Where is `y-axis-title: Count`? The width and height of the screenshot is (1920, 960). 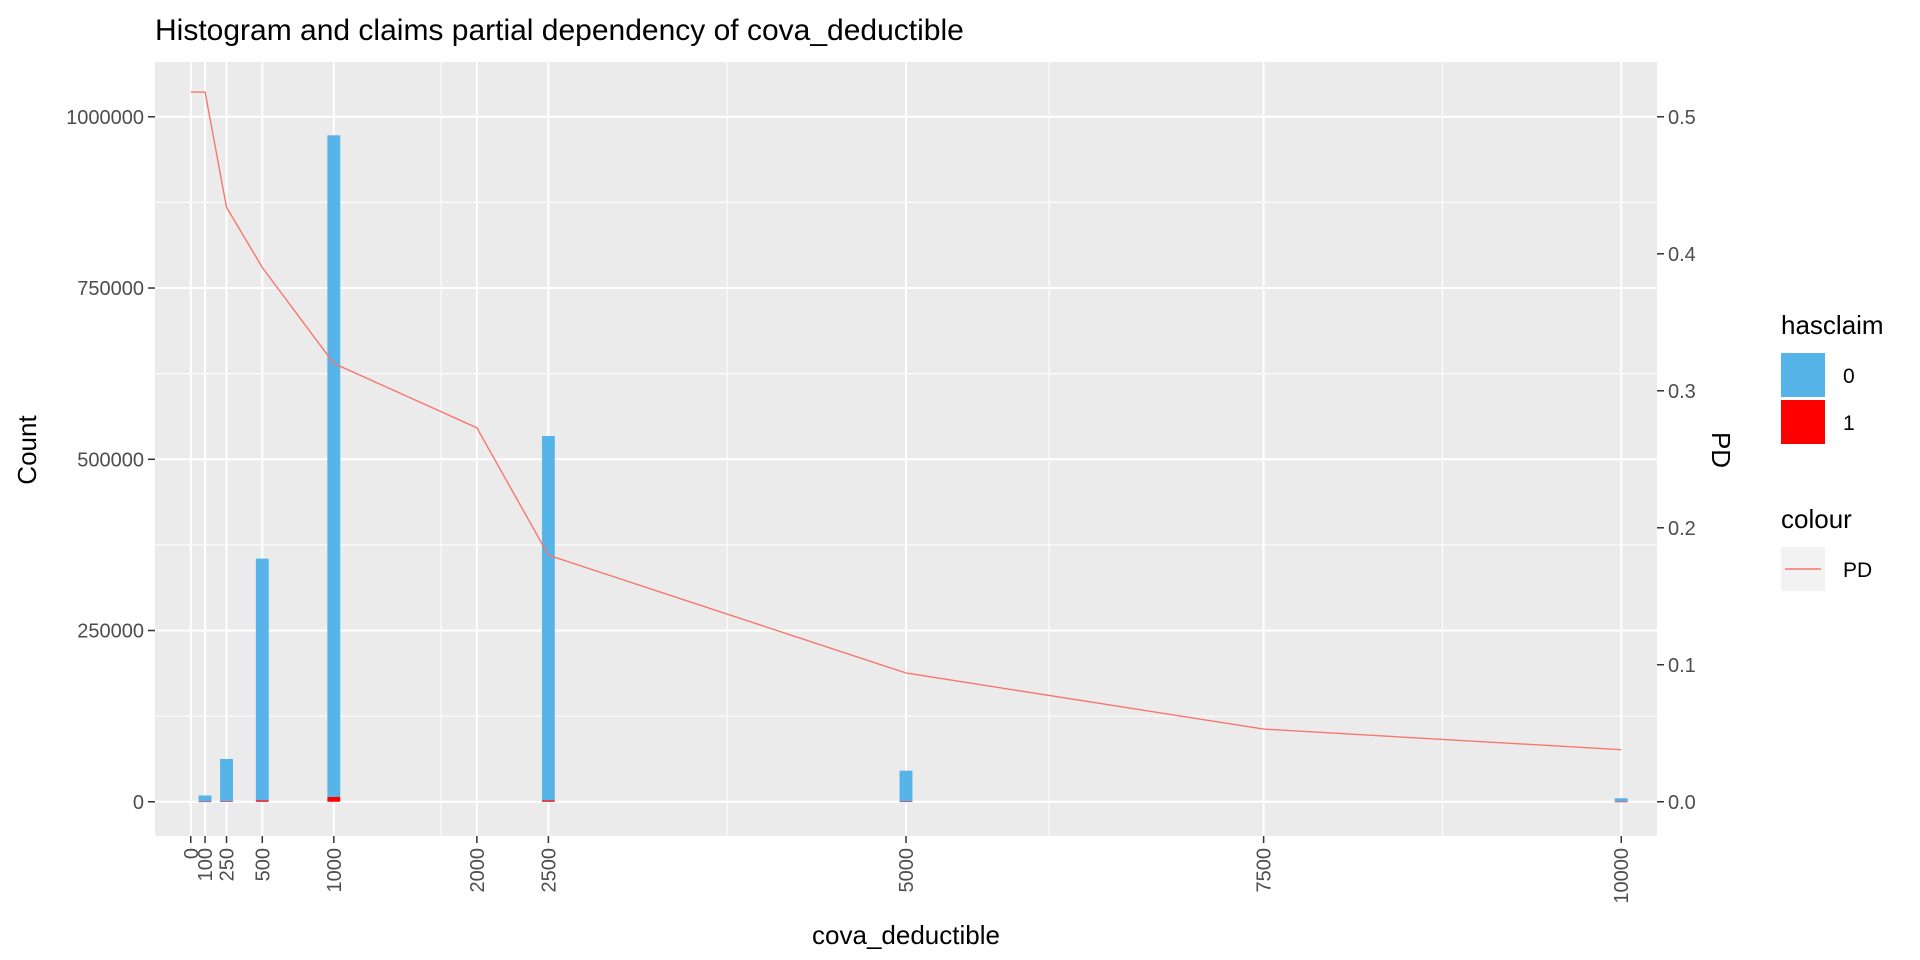 y-axis-title: Count is located at coordinates (27, 450).